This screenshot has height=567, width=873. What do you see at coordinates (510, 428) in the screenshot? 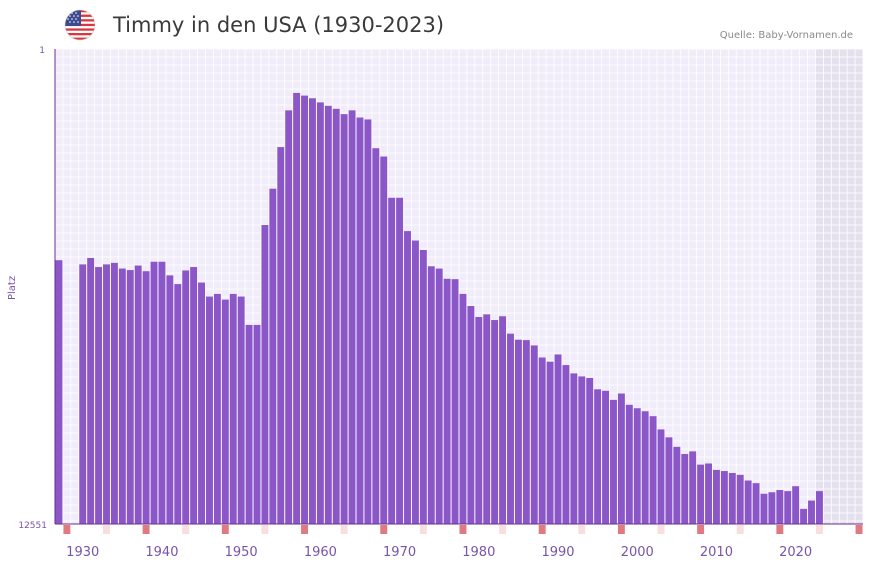
I see `bar-1984` at bounding box center [510, 428].